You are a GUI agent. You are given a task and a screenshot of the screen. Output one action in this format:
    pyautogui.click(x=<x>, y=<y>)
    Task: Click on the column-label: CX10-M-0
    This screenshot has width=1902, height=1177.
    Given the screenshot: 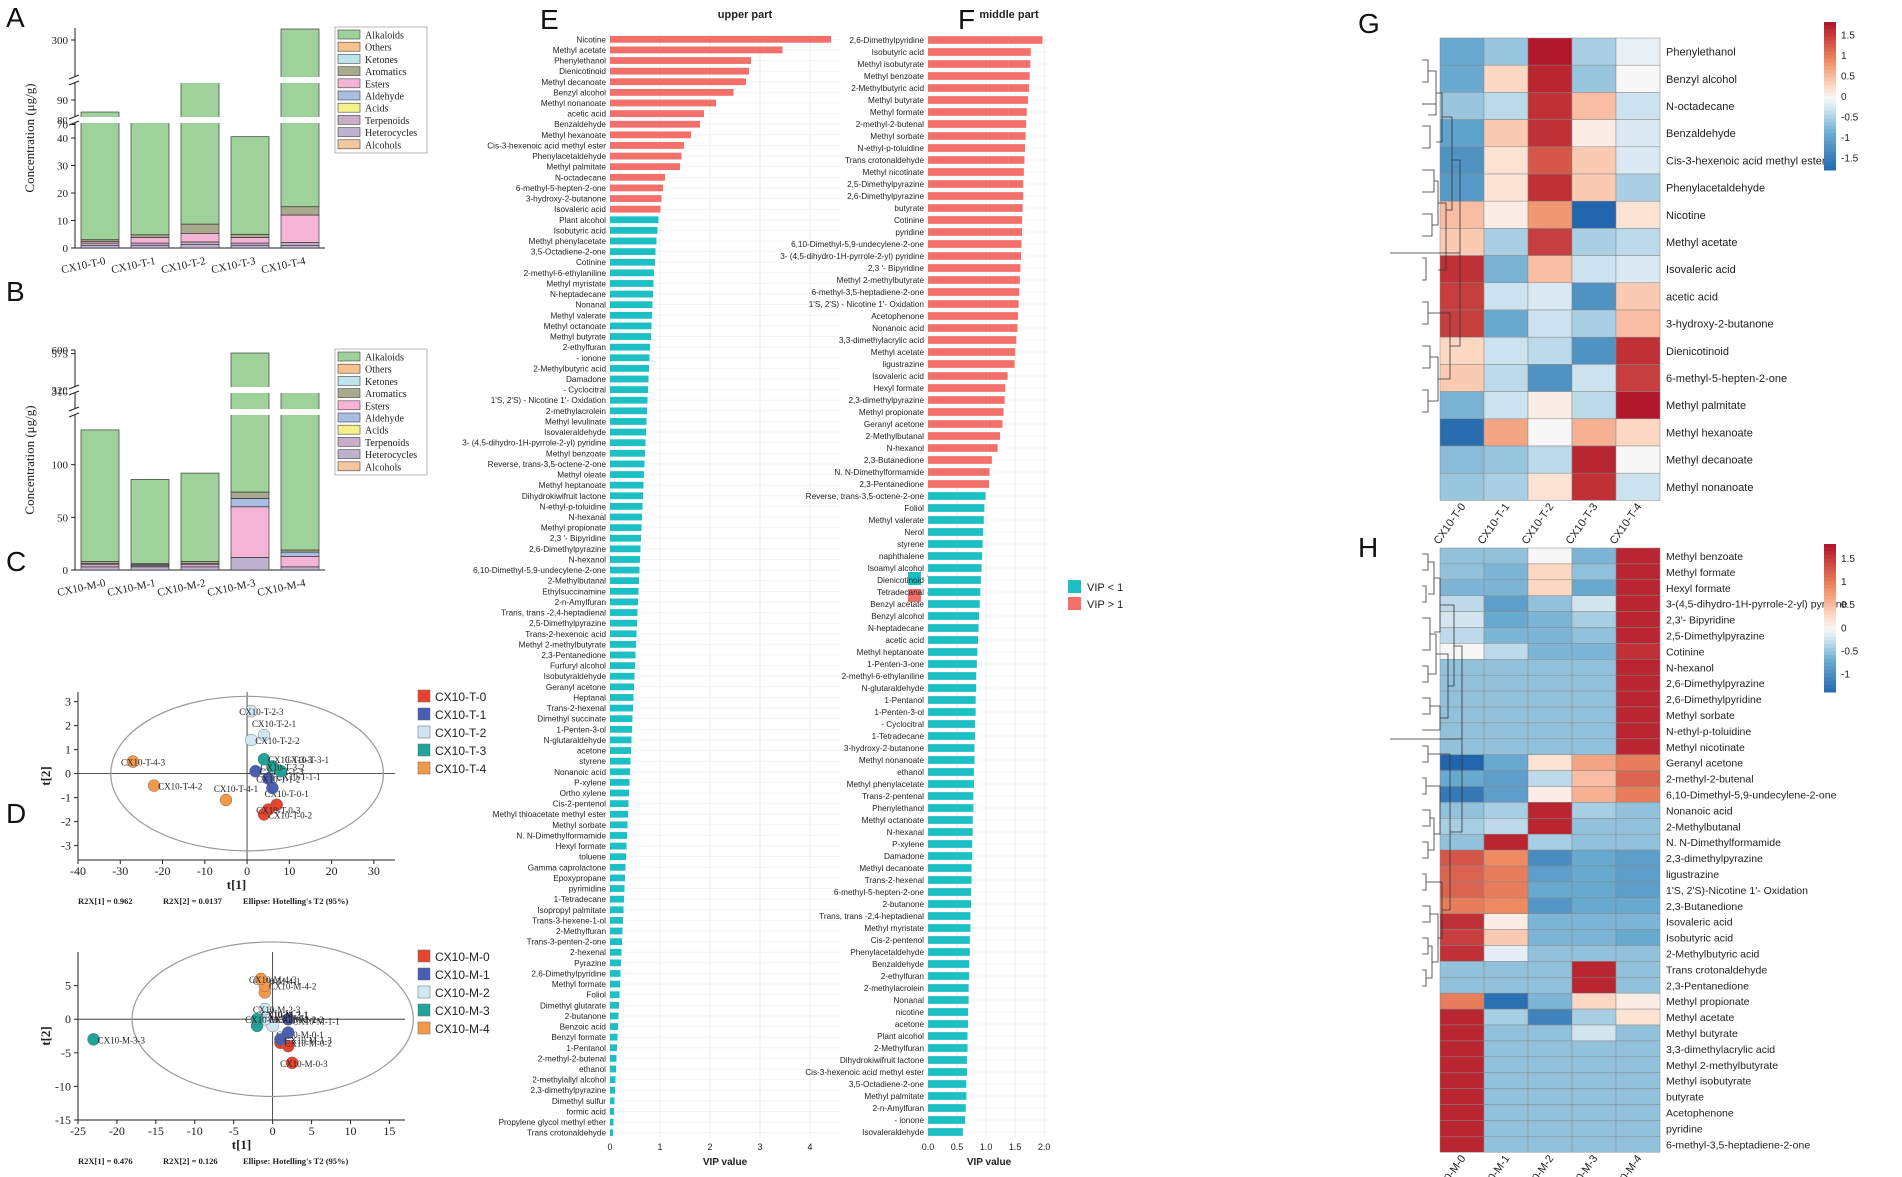 What is the action you would take?
    pyautogui.click(x=1449, y=1165)
    